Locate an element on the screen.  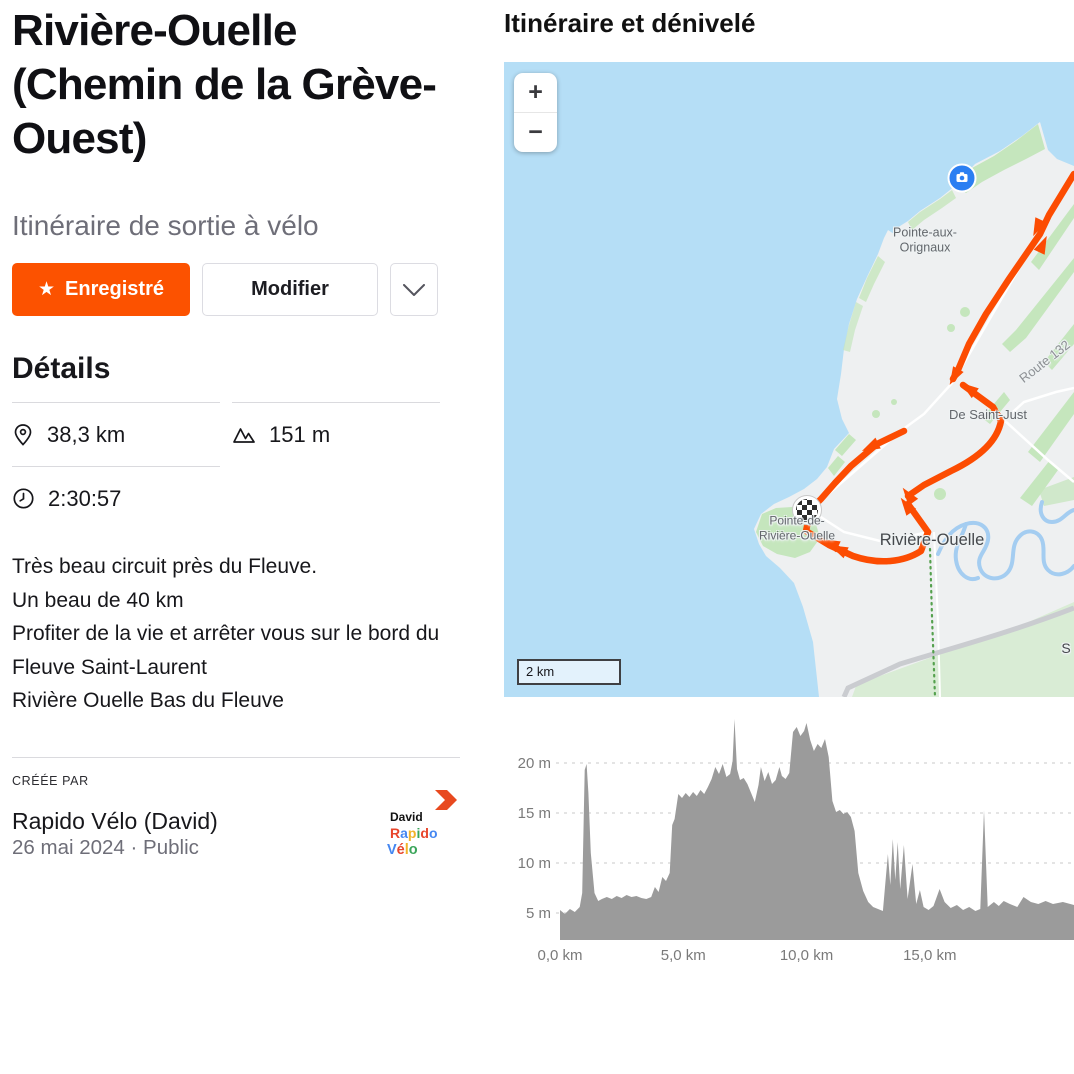
highway is located at coordinates (957, 651).